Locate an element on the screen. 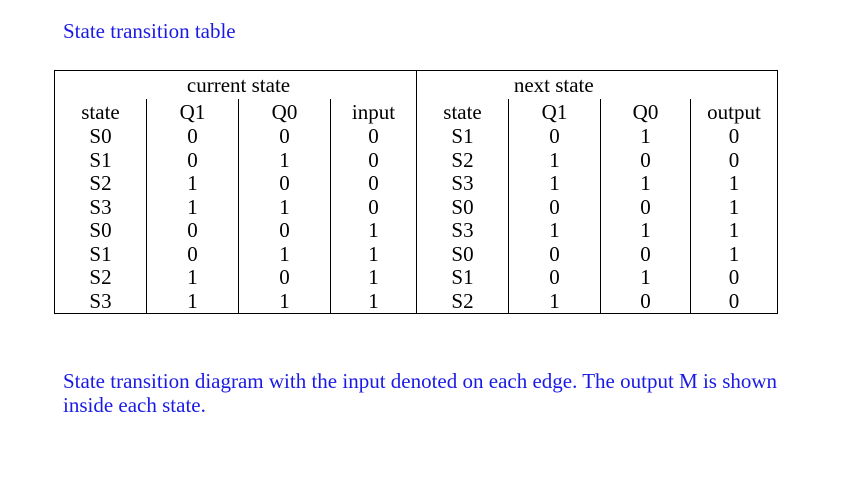  table-row: S1 0 1 1 S0 0 0 1 is located at coordinates (416, 254).